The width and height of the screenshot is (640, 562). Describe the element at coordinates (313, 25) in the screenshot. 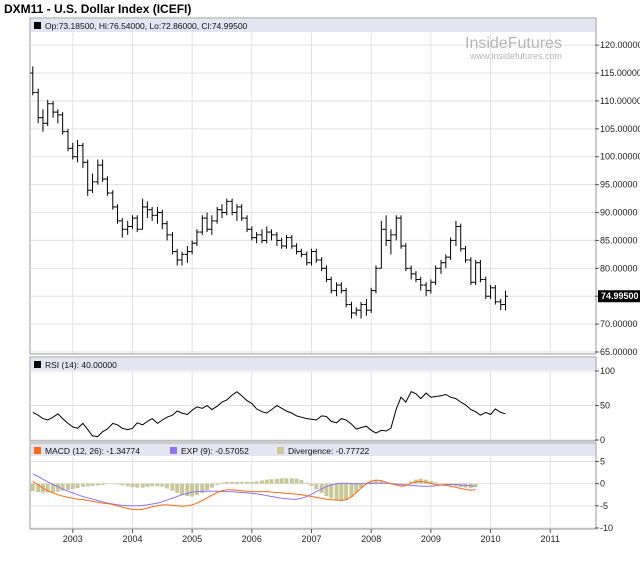

I see `price-legend-band` at that location.